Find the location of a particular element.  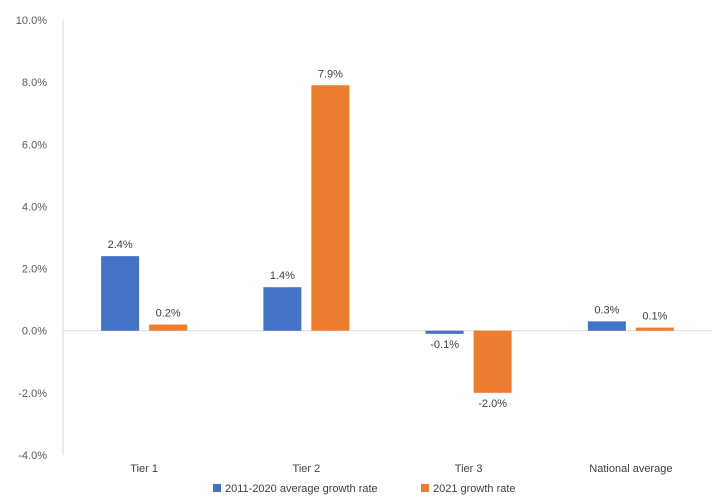

data-label: 1.4% is located at coordinates (282, 276).